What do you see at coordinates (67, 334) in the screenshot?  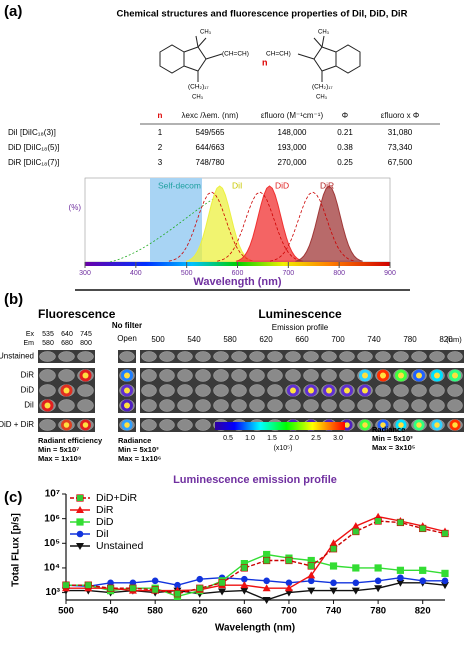 I see `ex-value: 640` at bounding box center [67, 334].